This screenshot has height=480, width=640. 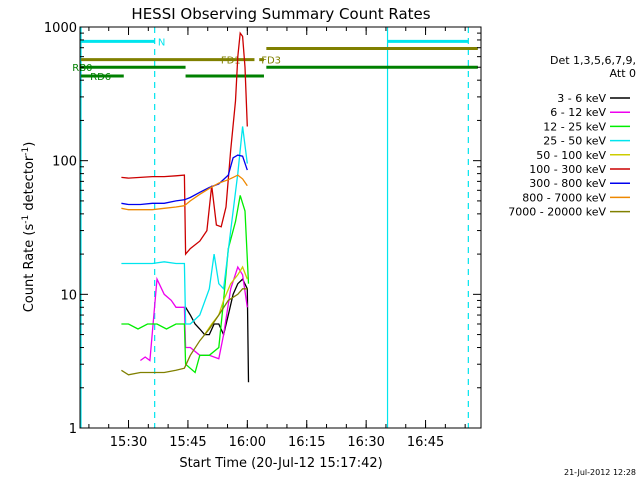 I want to click on legend-entry: 25 - 50 keV, so click(x=574, y=141).